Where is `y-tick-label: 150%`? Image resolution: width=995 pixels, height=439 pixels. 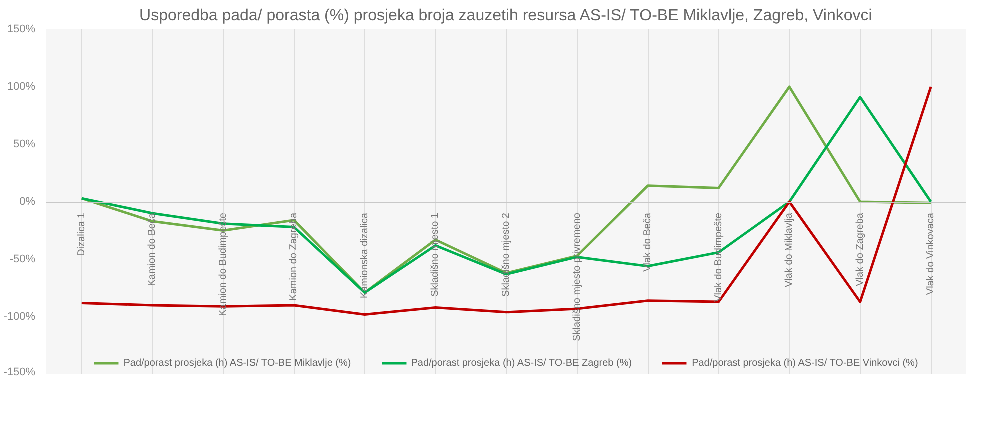 y-tick-label: 150% is located at coordinates (21, 30).